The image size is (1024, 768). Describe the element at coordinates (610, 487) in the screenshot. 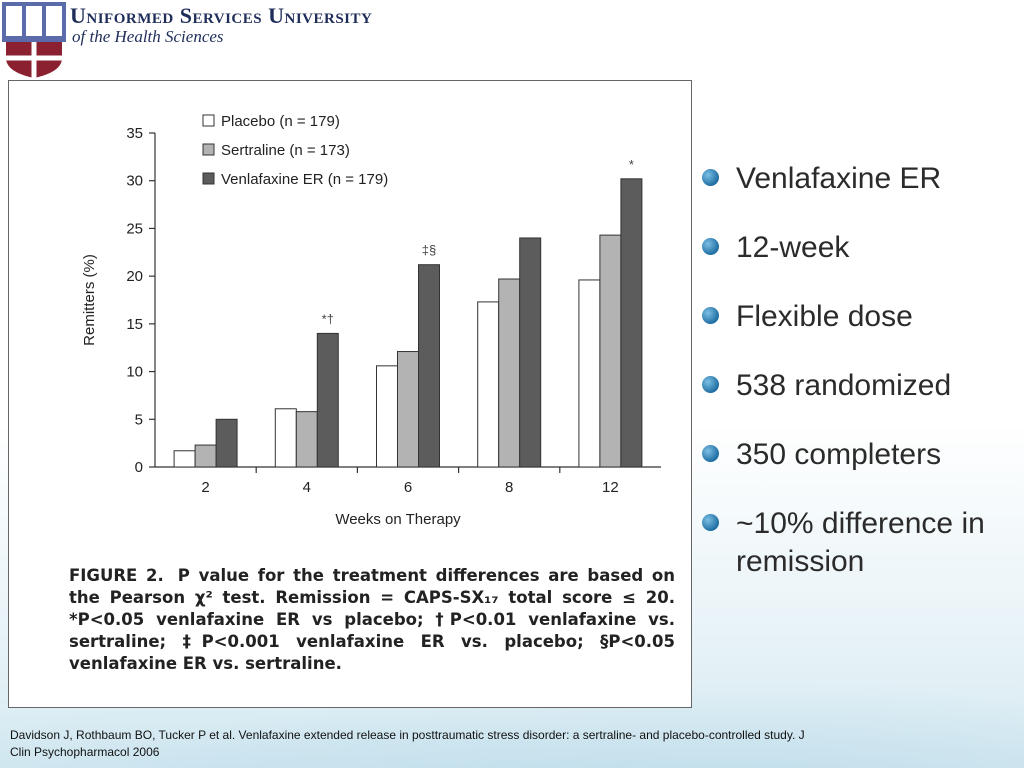

I see `x-tick-label: 12` at that location.